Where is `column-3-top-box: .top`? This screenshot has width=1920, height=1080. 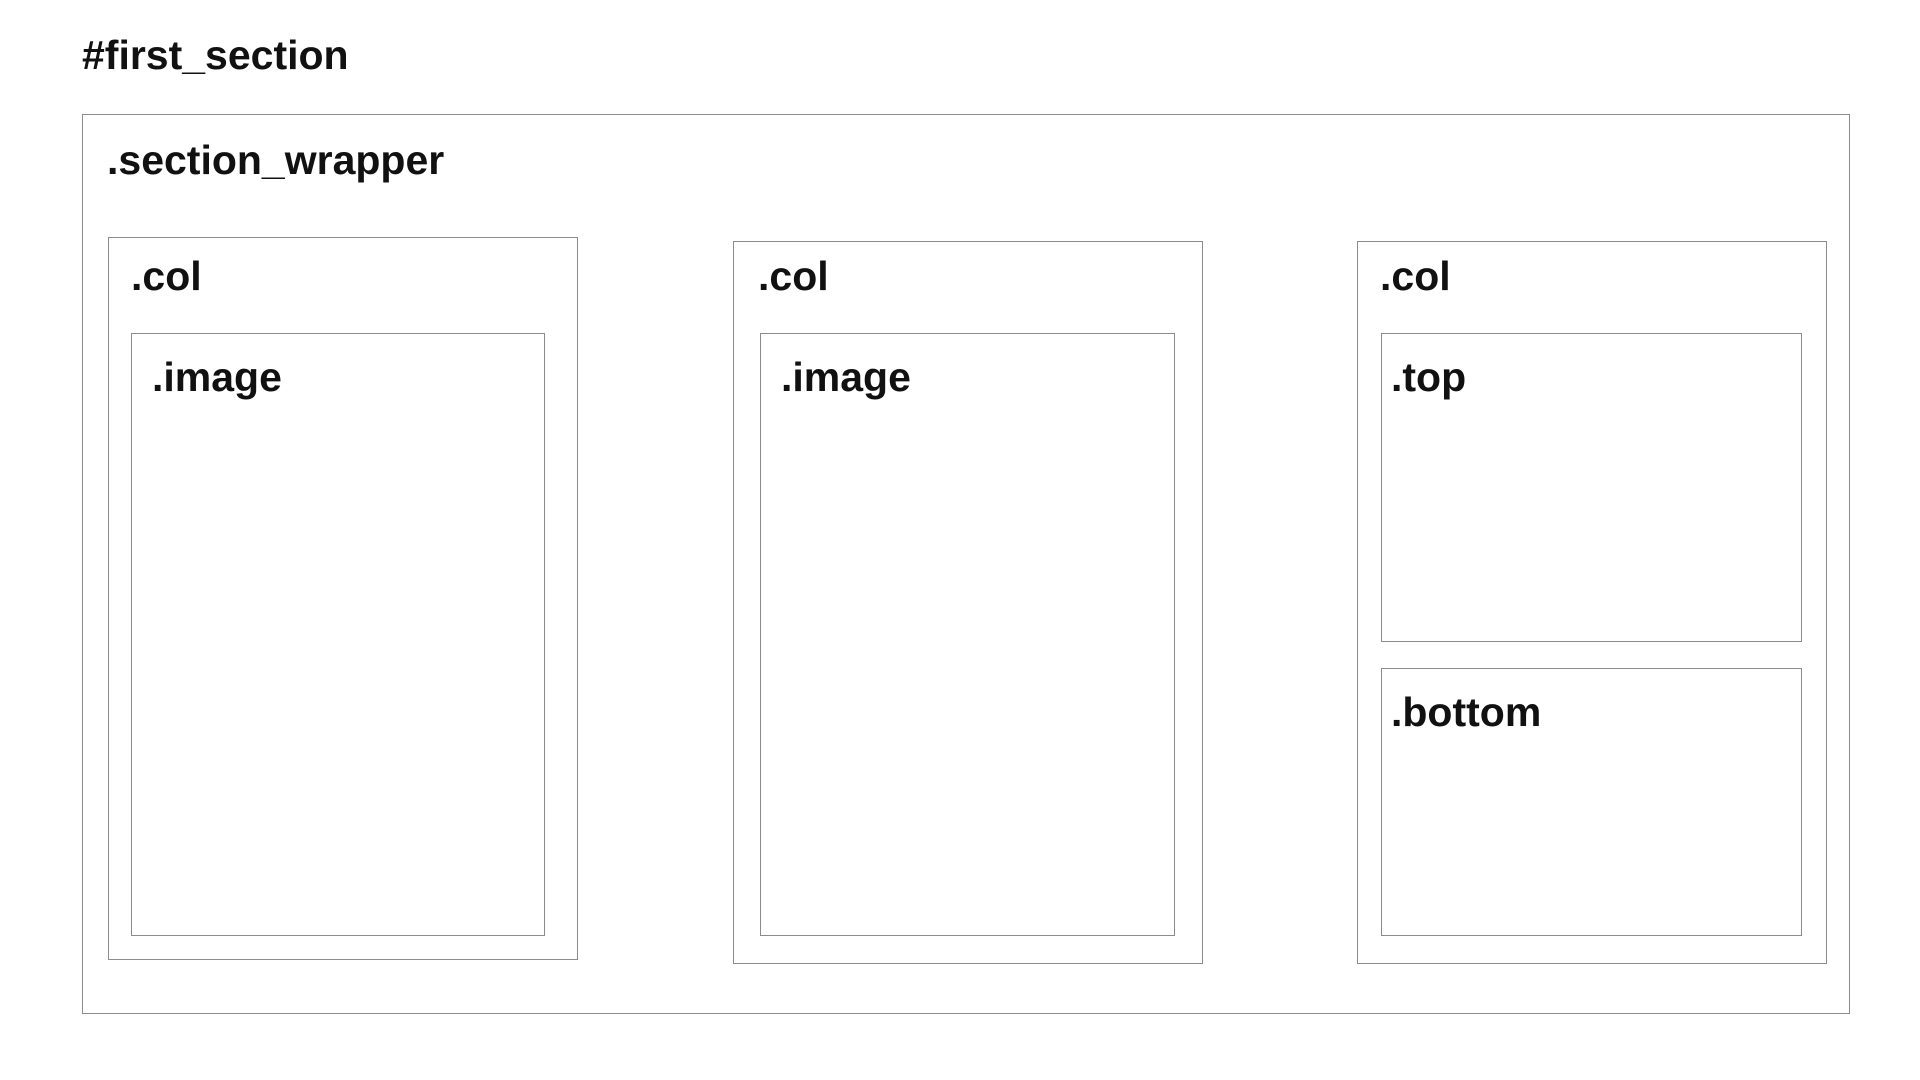 column-3-top-box: .top is located at coordinates (1591, 487).